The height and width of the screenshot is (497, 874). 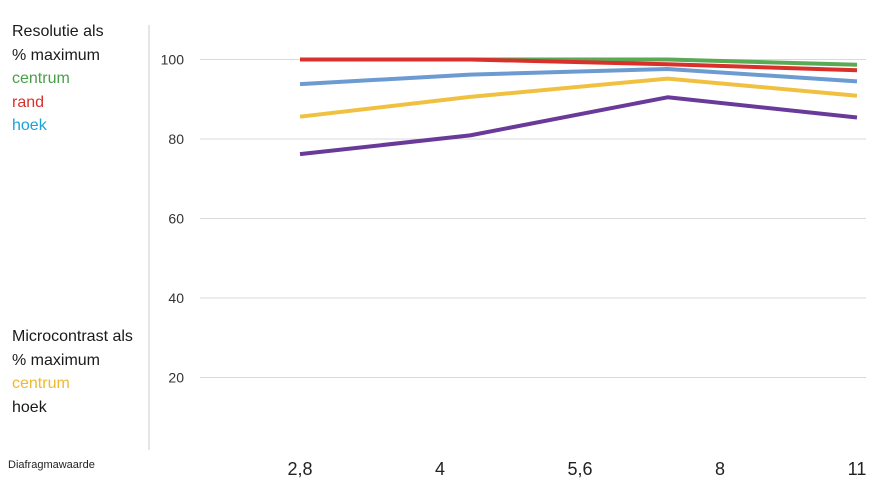 What do you see at coordinates (51, 465) in the screenshot?
I see `x-axis-label: Diafragmawaarde` at bounding box center [51, 465].